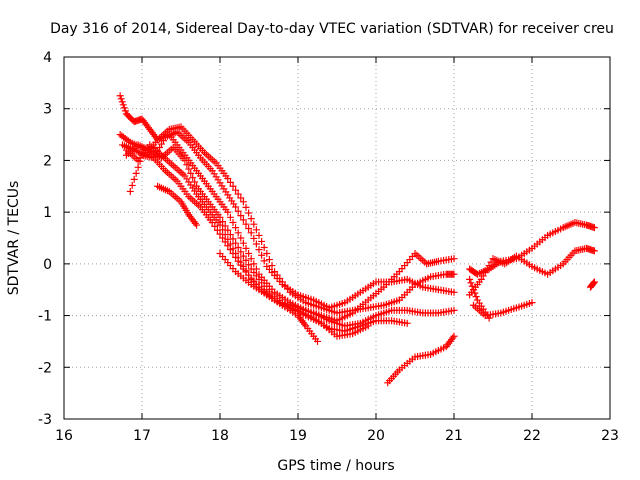  I want to click on x-tick-labels: 16 17 18 19 20 21 22 23, so click(337, 436).